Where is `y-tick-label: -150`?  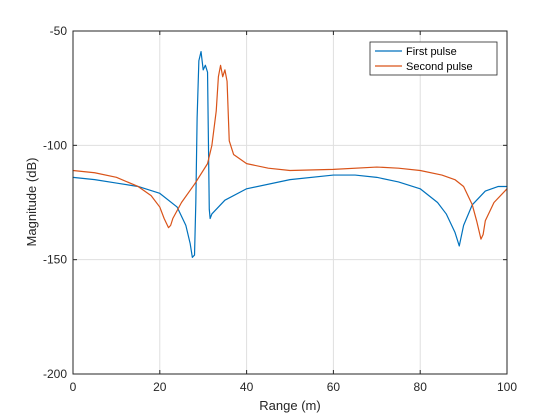
y-tick-label: -150 is located at coordinates (55, 260).